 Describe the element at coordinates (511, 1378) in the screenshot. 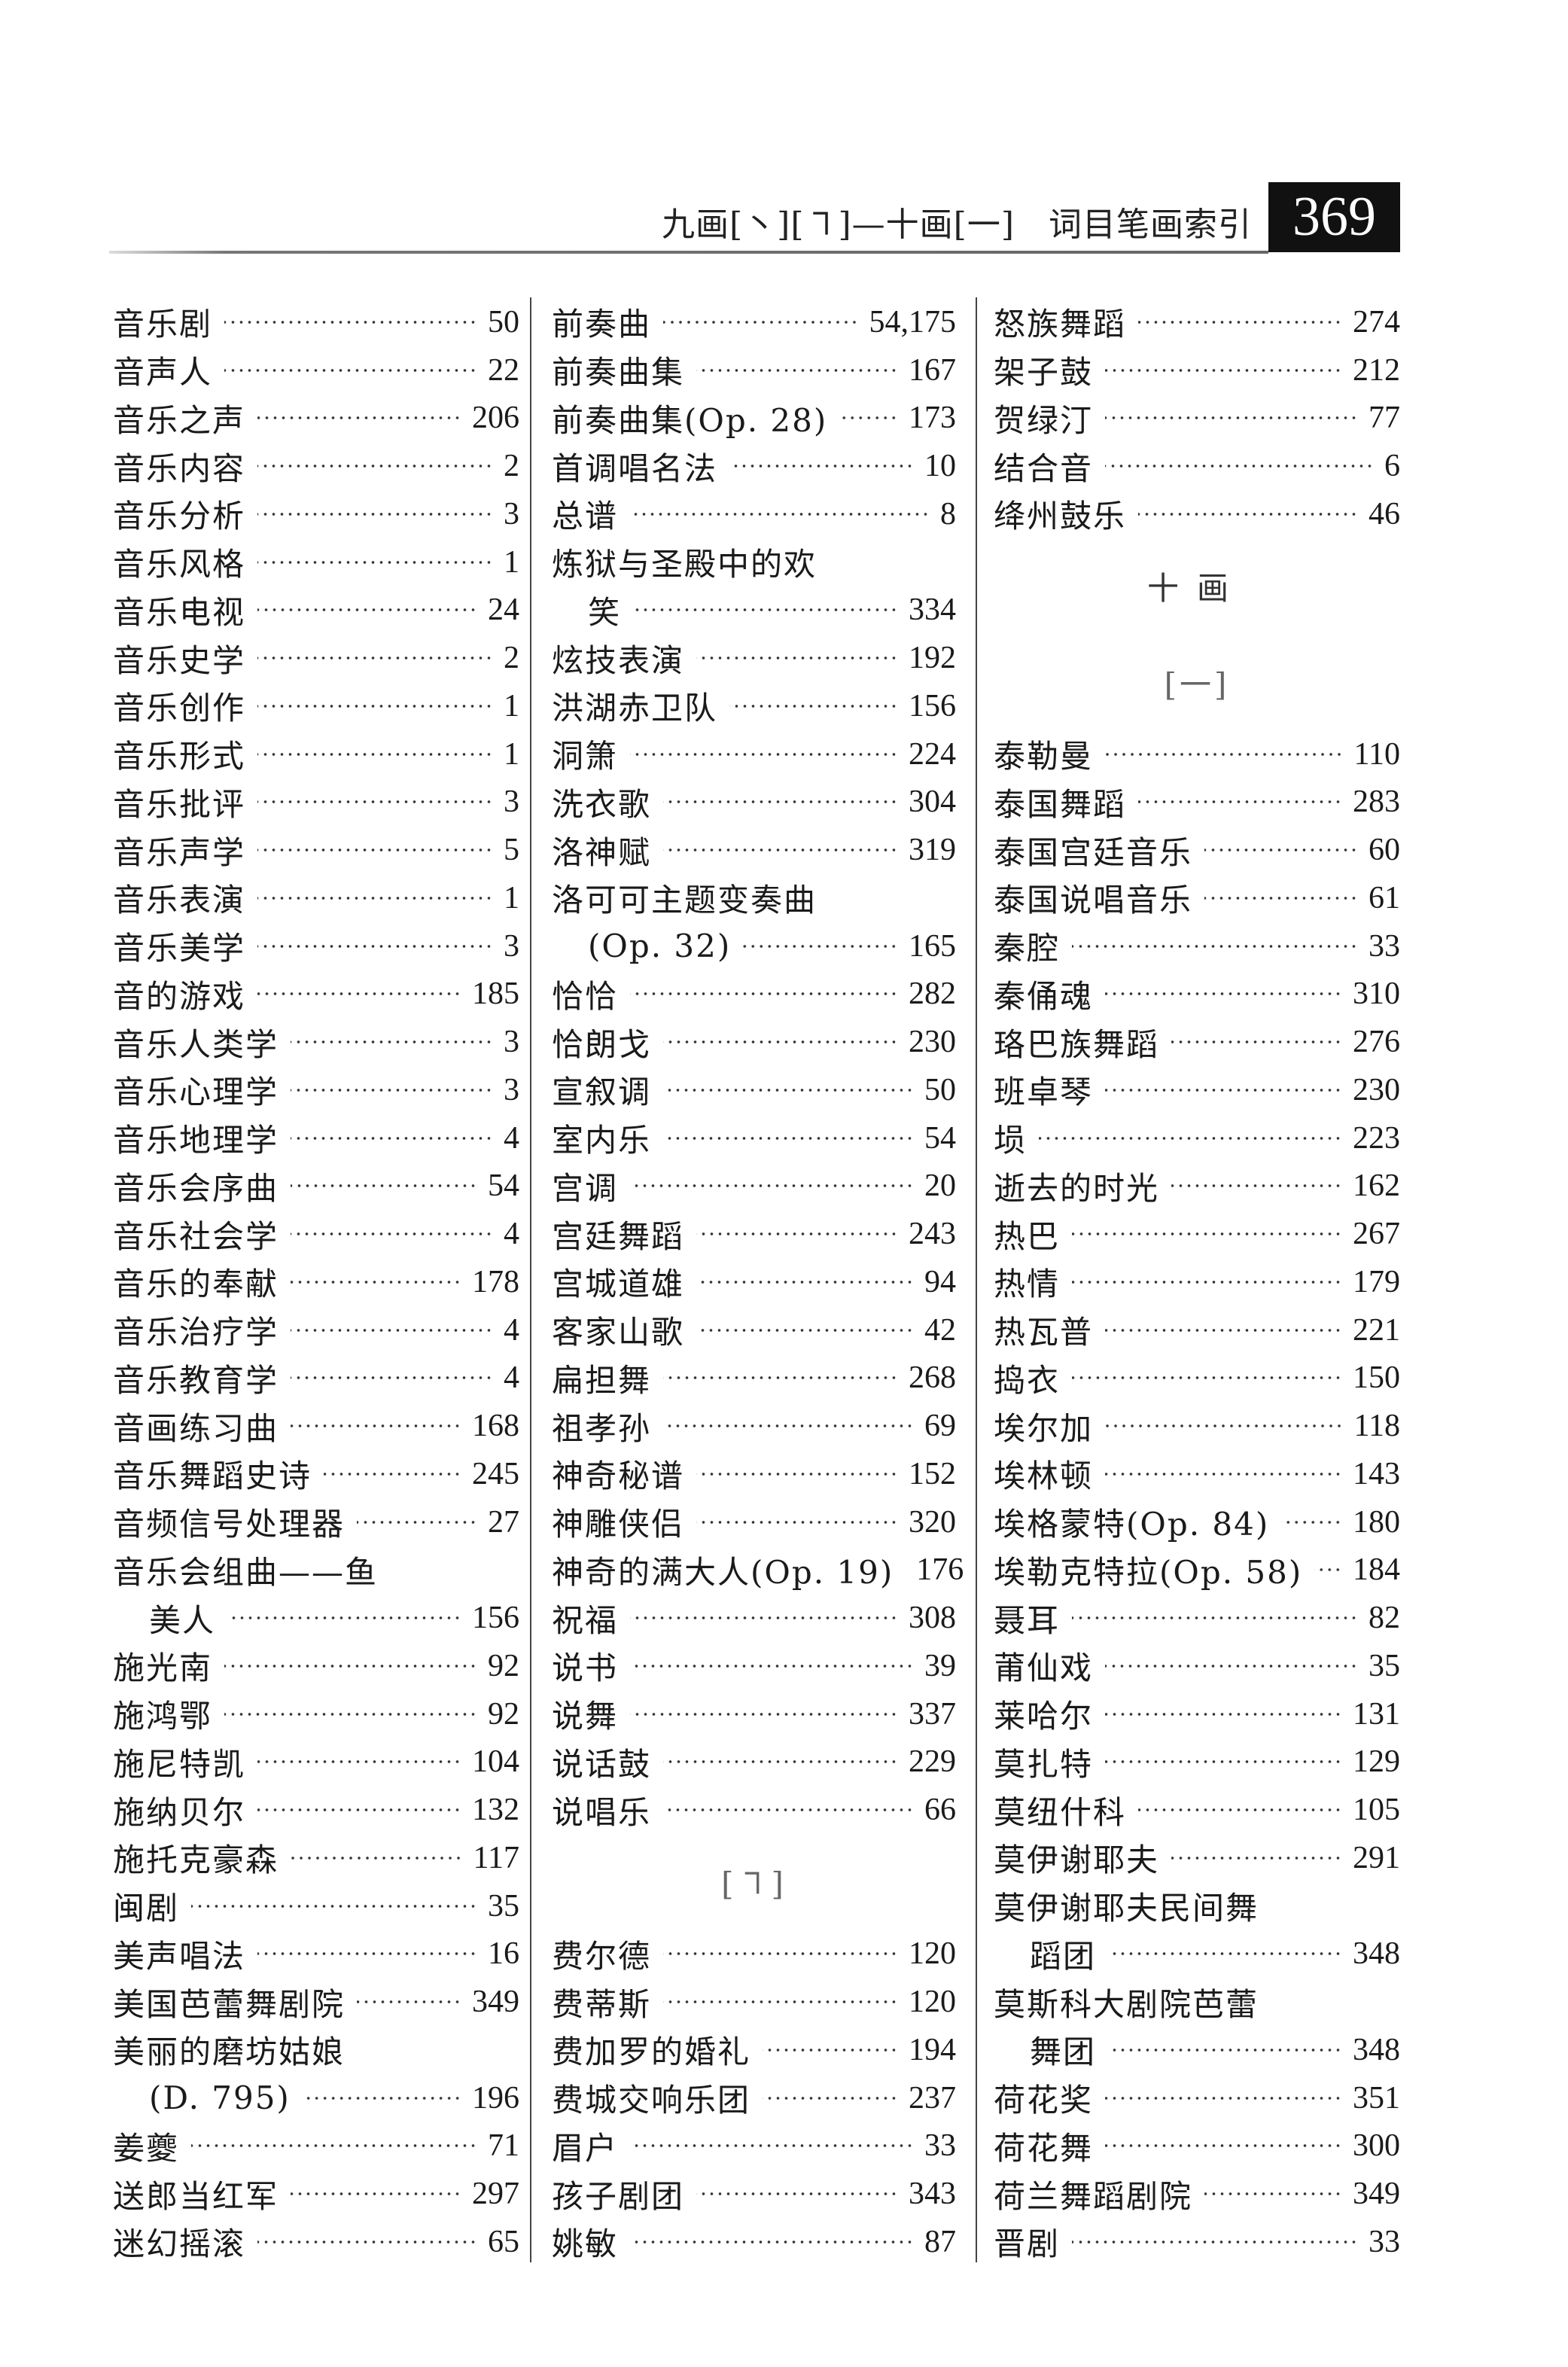

I see `entry-page: 4` at that location.